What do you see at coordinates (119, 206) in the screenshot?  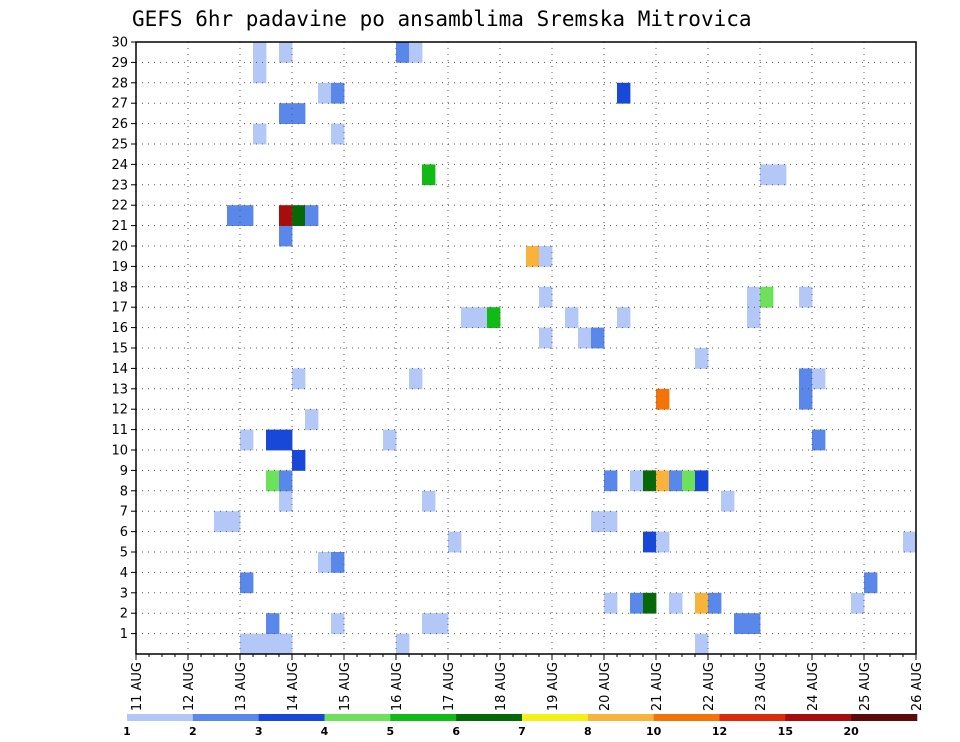 I see `y-tick-label: 22` at bounding box center [119, 206].